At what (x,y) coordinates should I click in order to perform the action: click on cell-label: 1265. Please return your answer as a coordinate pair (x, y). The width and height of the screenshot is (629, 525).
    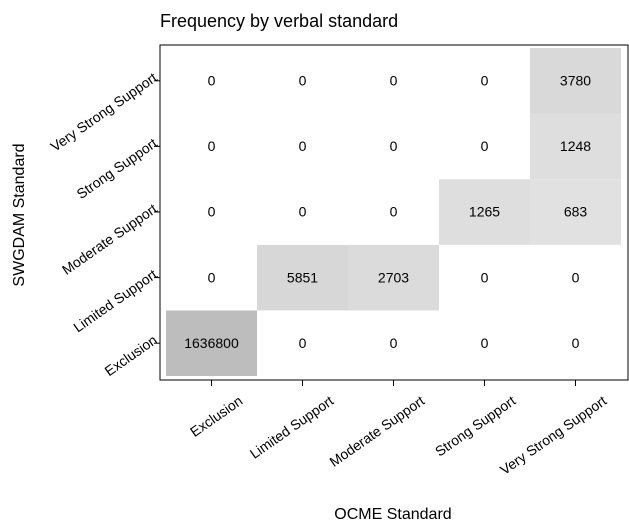
    Looking at the image, I should click on (484, 212).